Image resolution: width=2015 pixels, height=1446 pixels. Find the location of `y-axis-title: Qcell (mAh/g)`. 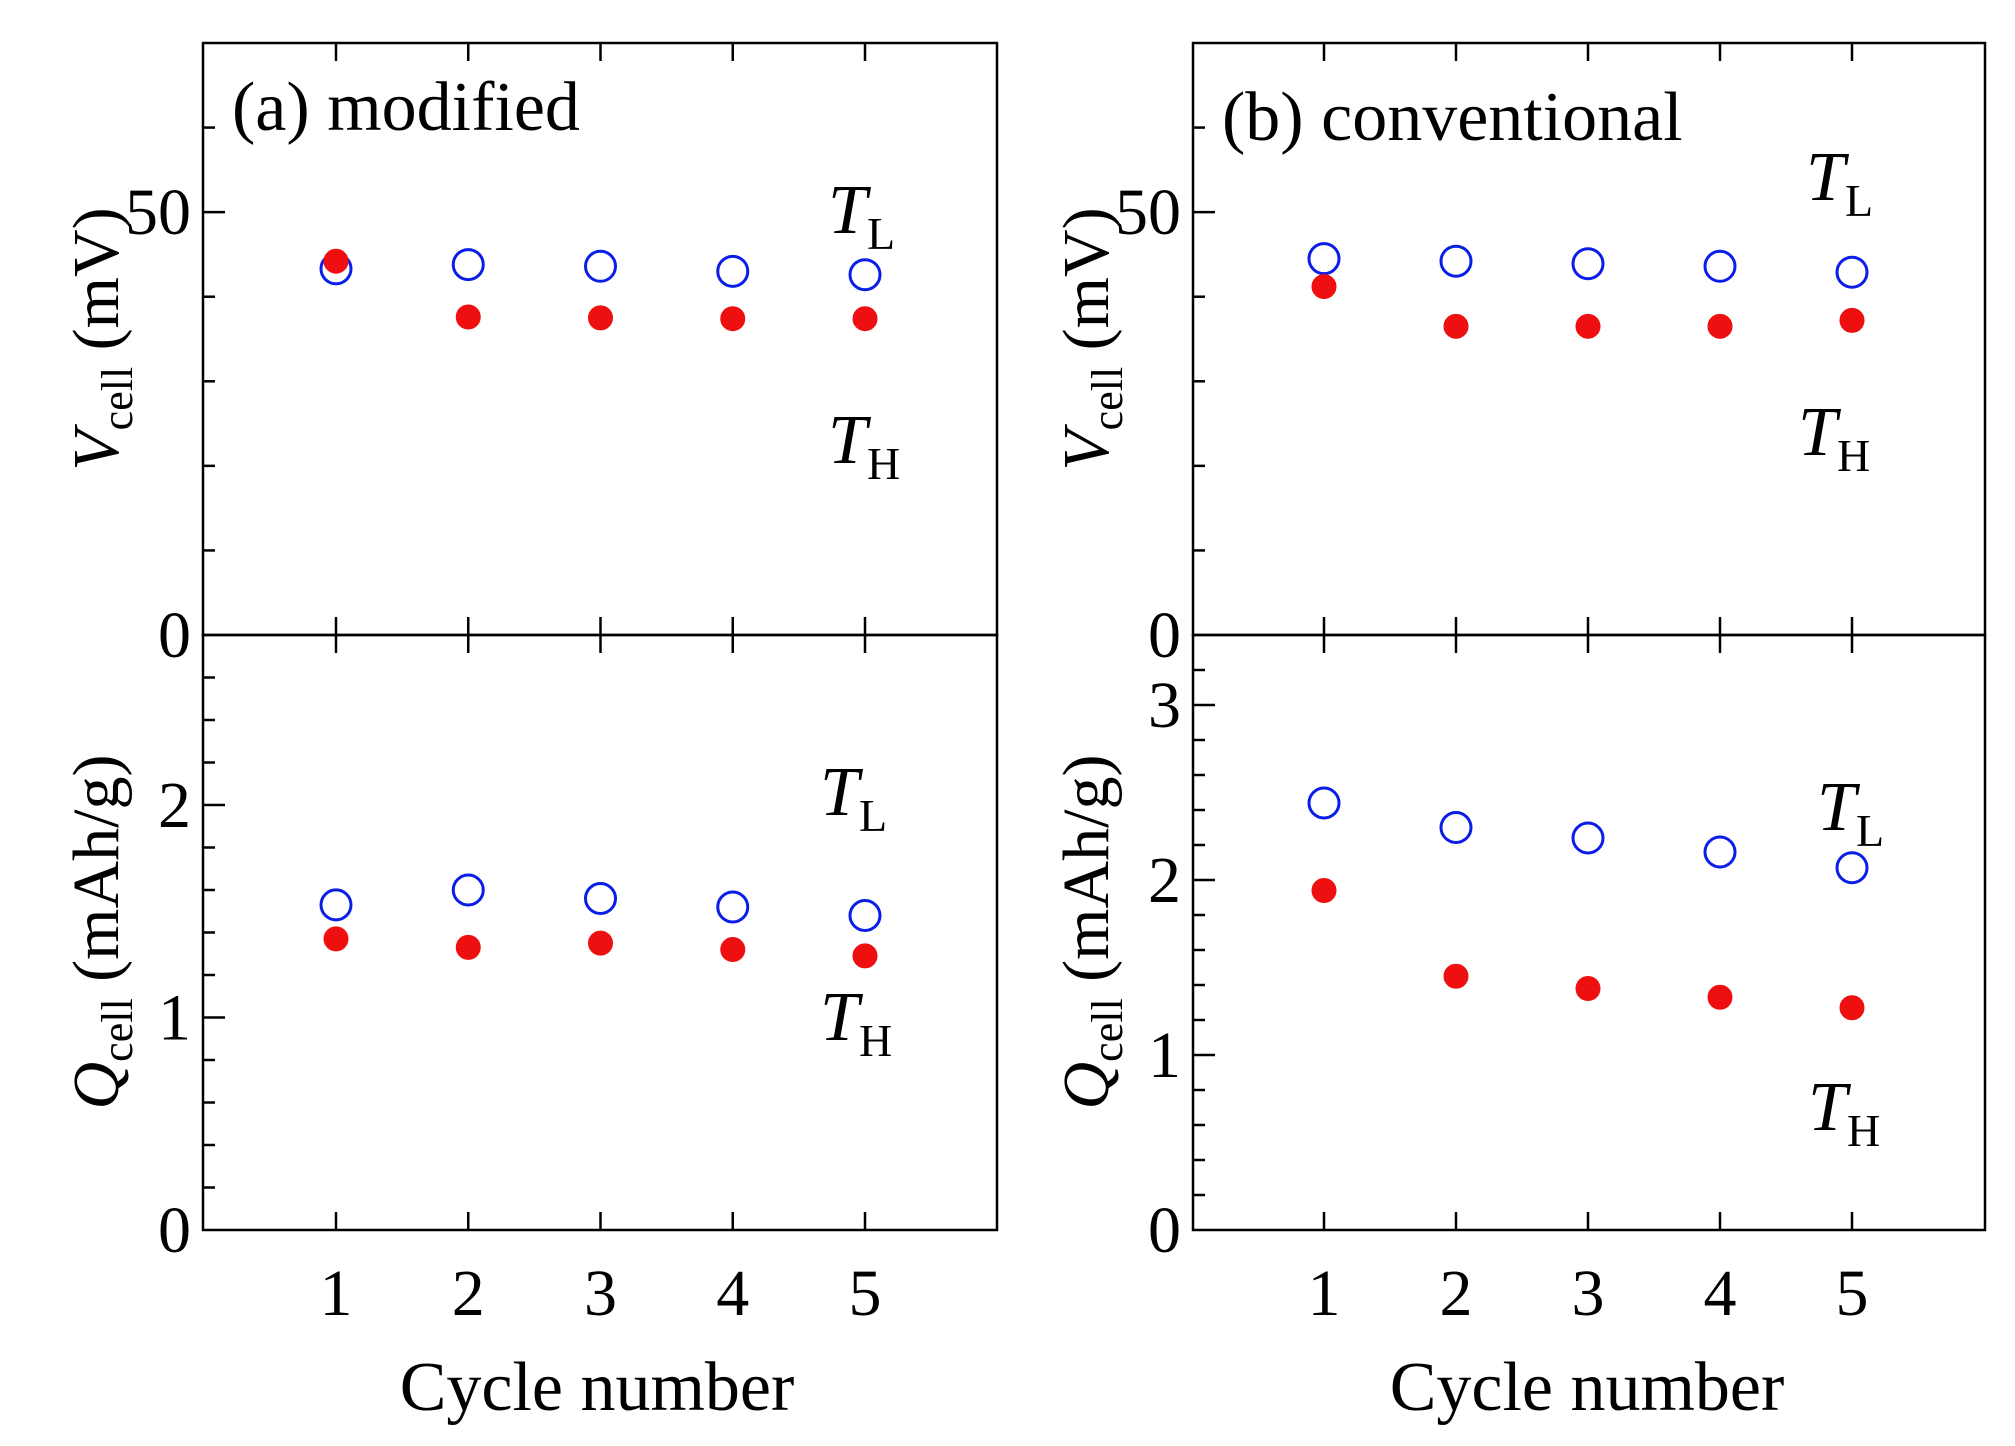

y-axis-title: Qcell (mAh/g) is located at coordinates (1091, 932).